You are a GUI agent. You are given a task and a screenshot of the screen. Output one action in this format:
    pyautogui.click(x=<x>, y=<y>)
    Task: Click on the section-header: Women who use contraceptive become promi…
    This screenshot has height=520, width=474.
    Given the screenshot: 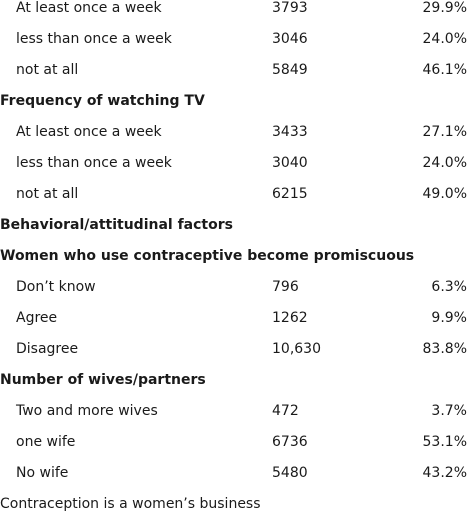 What is the action you would take?
    pyautogui.click(x=237, y=256)
    